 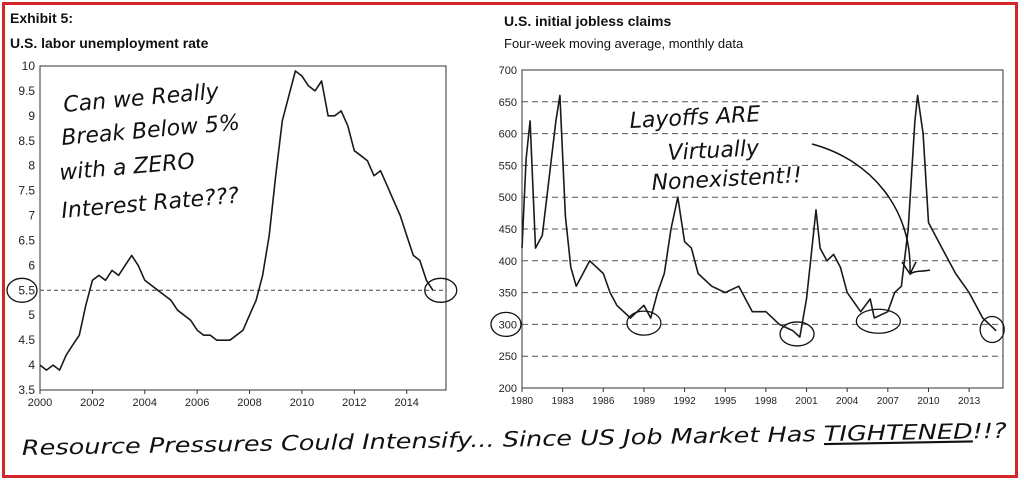 What do you see at coordinates (969, 401) in the screenshot?
I see `x-tick-label: 2013` at bounding box center [969, 401].